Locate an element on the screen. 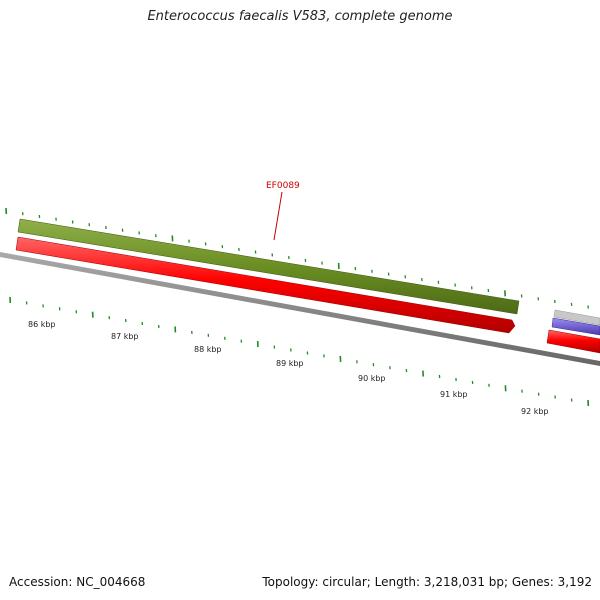  scale-label-89: 89 kbp is located at coordinates (290, 363).